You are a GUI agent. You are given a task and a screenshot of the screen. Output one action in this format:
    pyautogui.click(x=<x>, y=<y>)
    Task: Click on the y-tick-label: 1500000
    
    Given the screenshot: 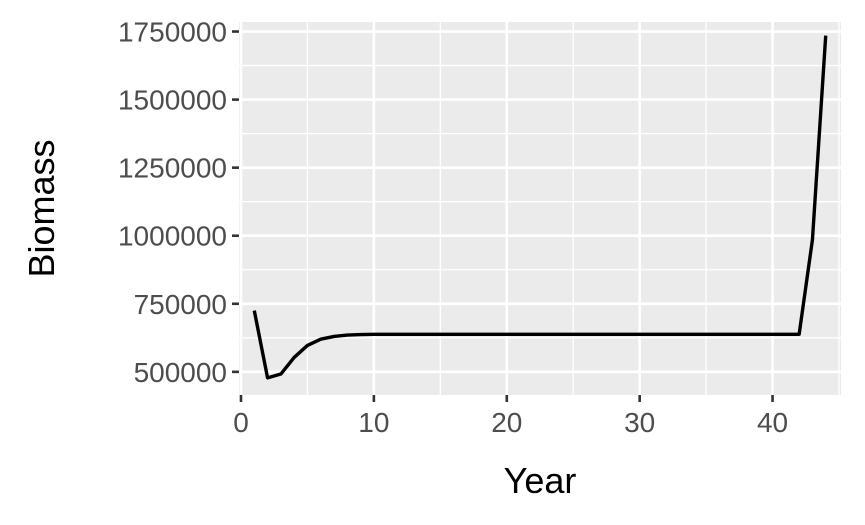 What is the action you would take?
    pyautogui.click(x=172, y=100)
    